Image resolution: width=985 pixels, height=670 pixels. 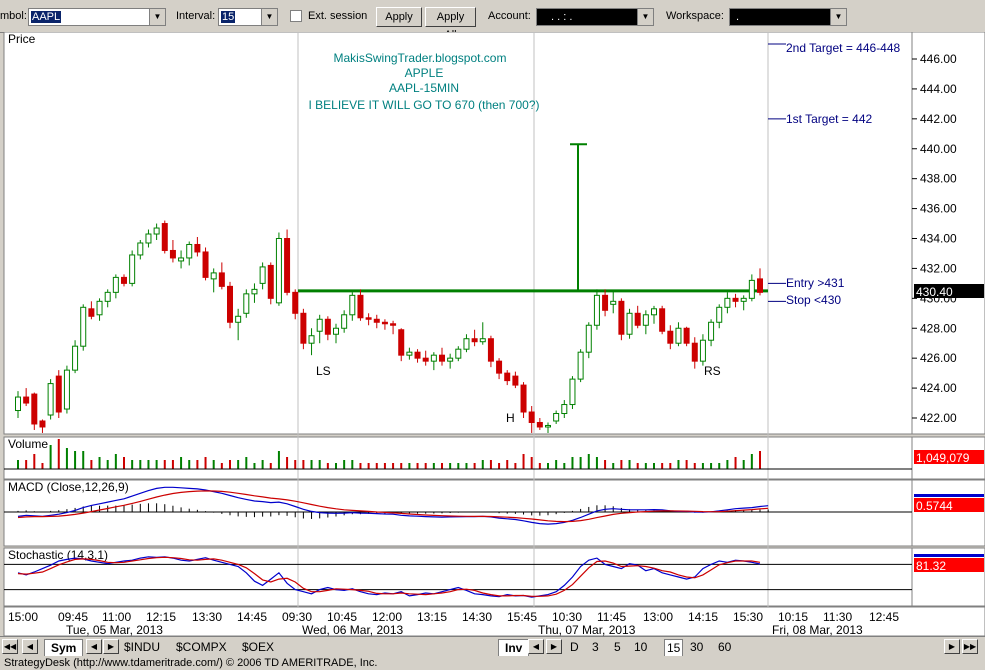 What do you see at coordinates (207, 617) in the screenshot?
I see `time-label: 13:30` at bounding box center [207, 617].